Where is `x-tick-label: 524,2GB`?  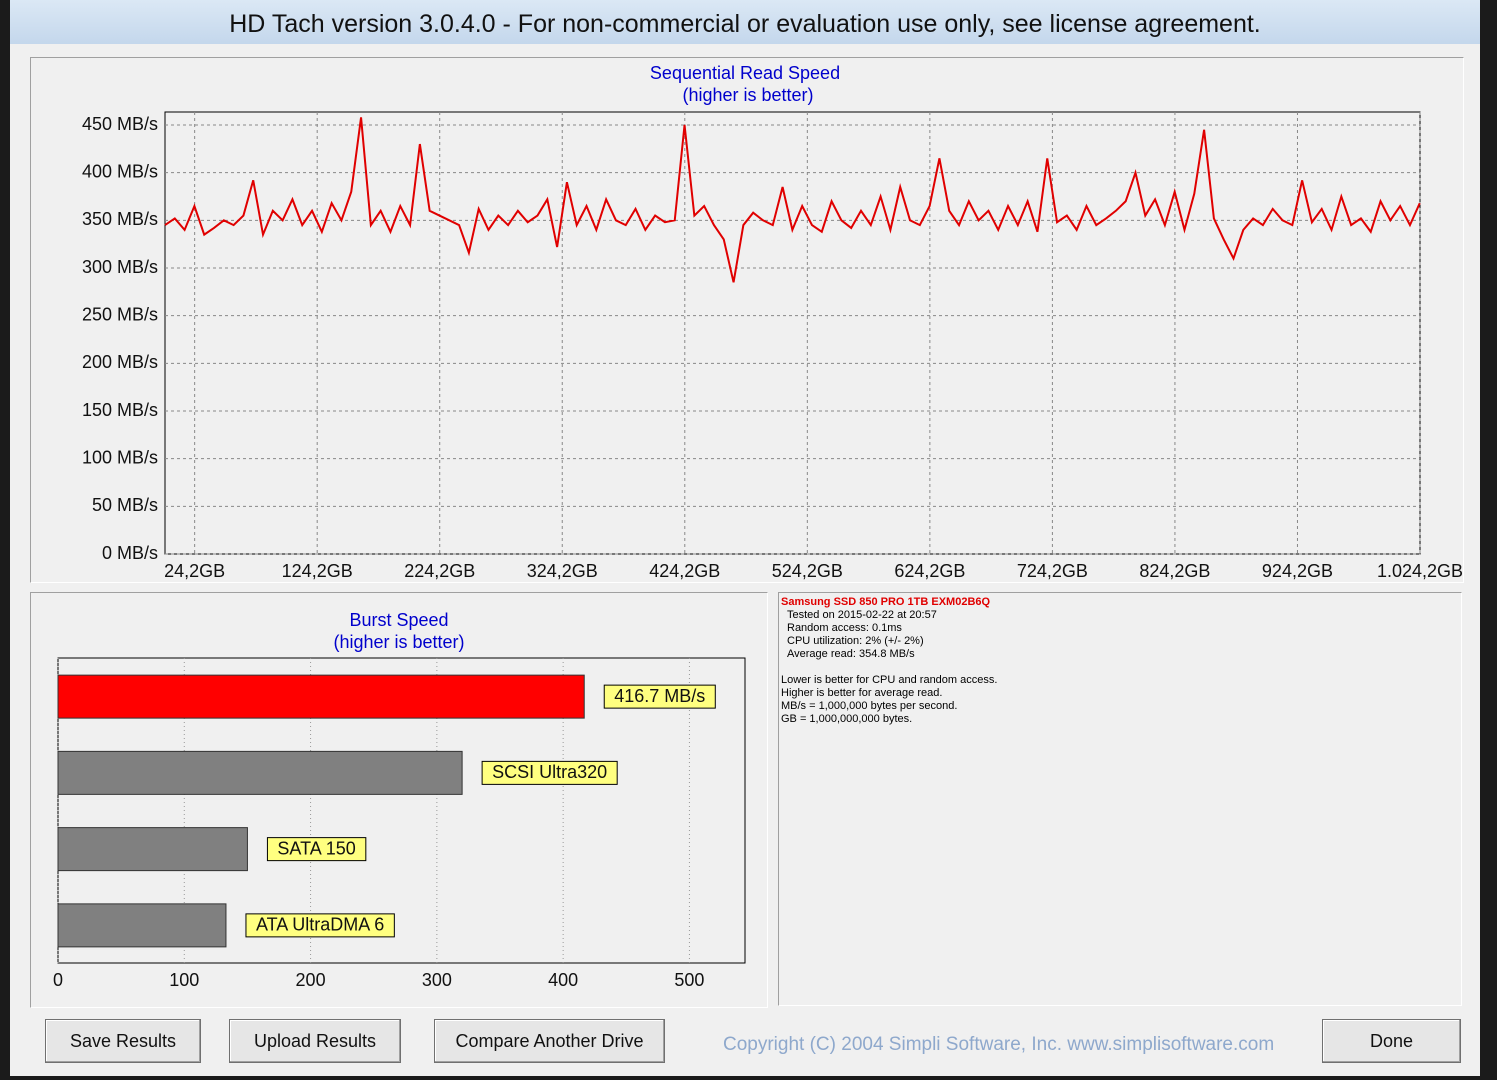
x-tick-label: 524,2GB is located at coordinates (807, 571).